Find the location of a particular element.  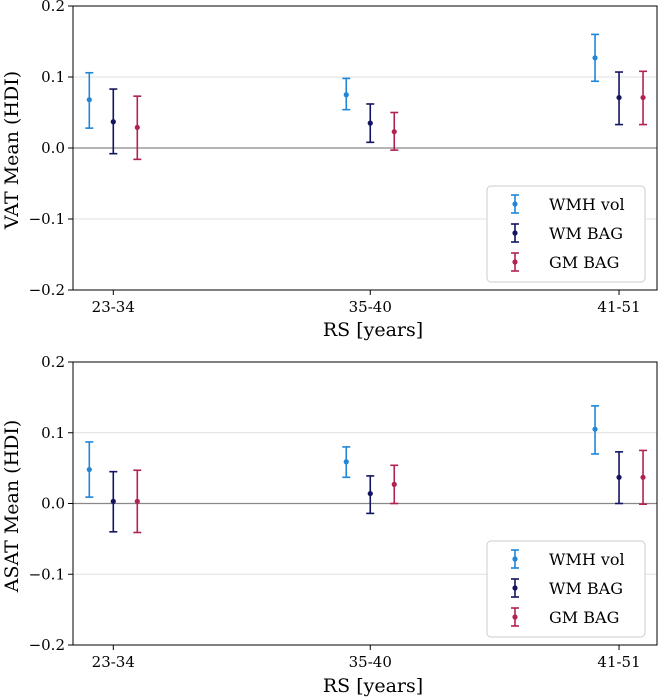

y-axis-label: VAT Mean (HDI) is located at coordinates (12, 150).